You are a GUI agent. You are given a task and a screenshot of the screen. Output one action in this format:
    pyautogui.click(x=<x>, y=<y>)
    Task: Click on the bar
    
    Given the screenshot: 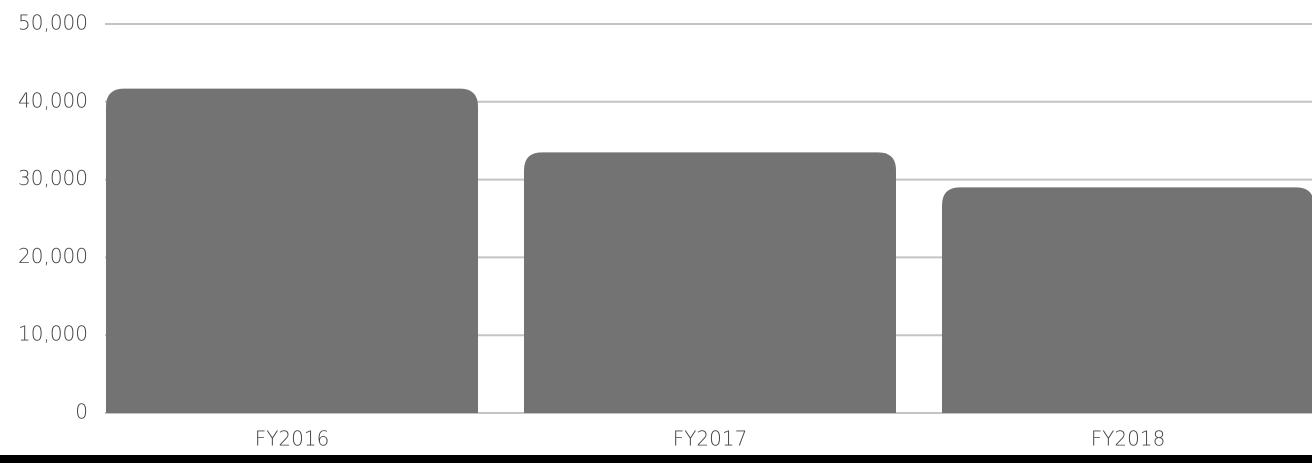 What is the action you would take?
    pyautogui.click(x=1127, y=300)
    